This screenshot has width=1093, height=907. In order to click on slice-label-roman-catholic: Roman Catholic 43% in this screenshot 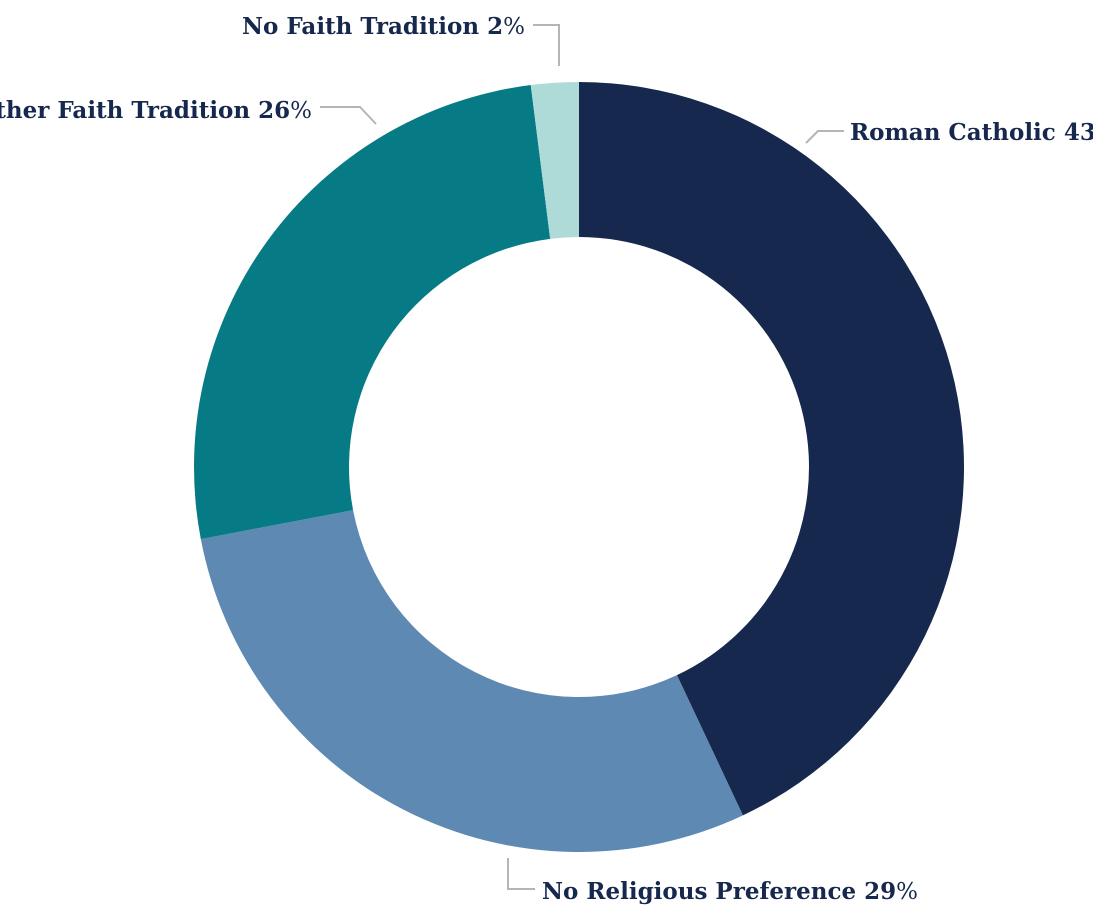, I will do `click(971, 132)`.